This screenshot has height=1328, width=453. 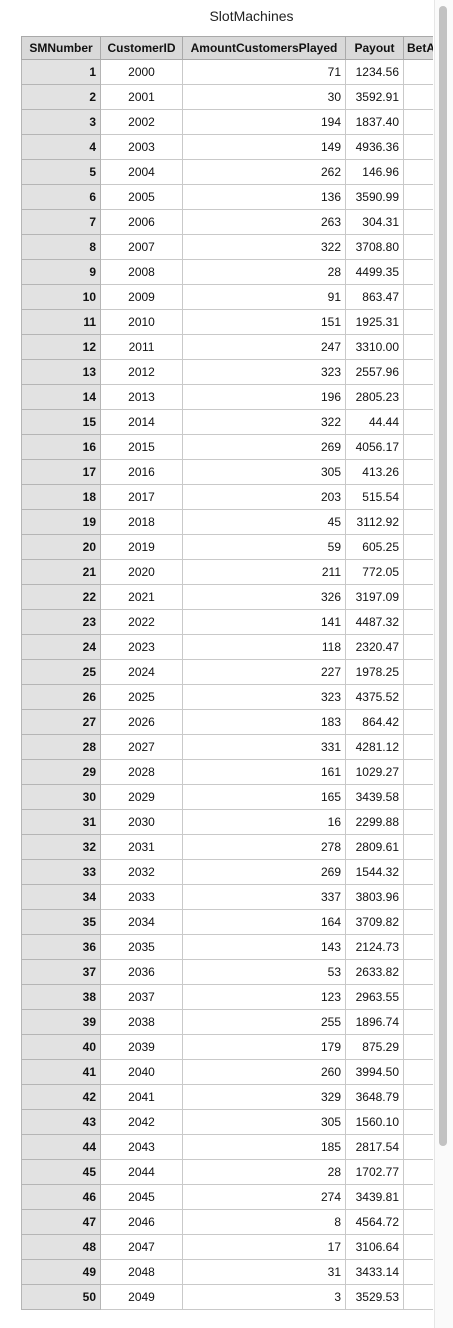 What do you see at coordinates (141, 822) in the screenshot?
I see `cell-customerid: 2030` at bounding box center [141, 822].